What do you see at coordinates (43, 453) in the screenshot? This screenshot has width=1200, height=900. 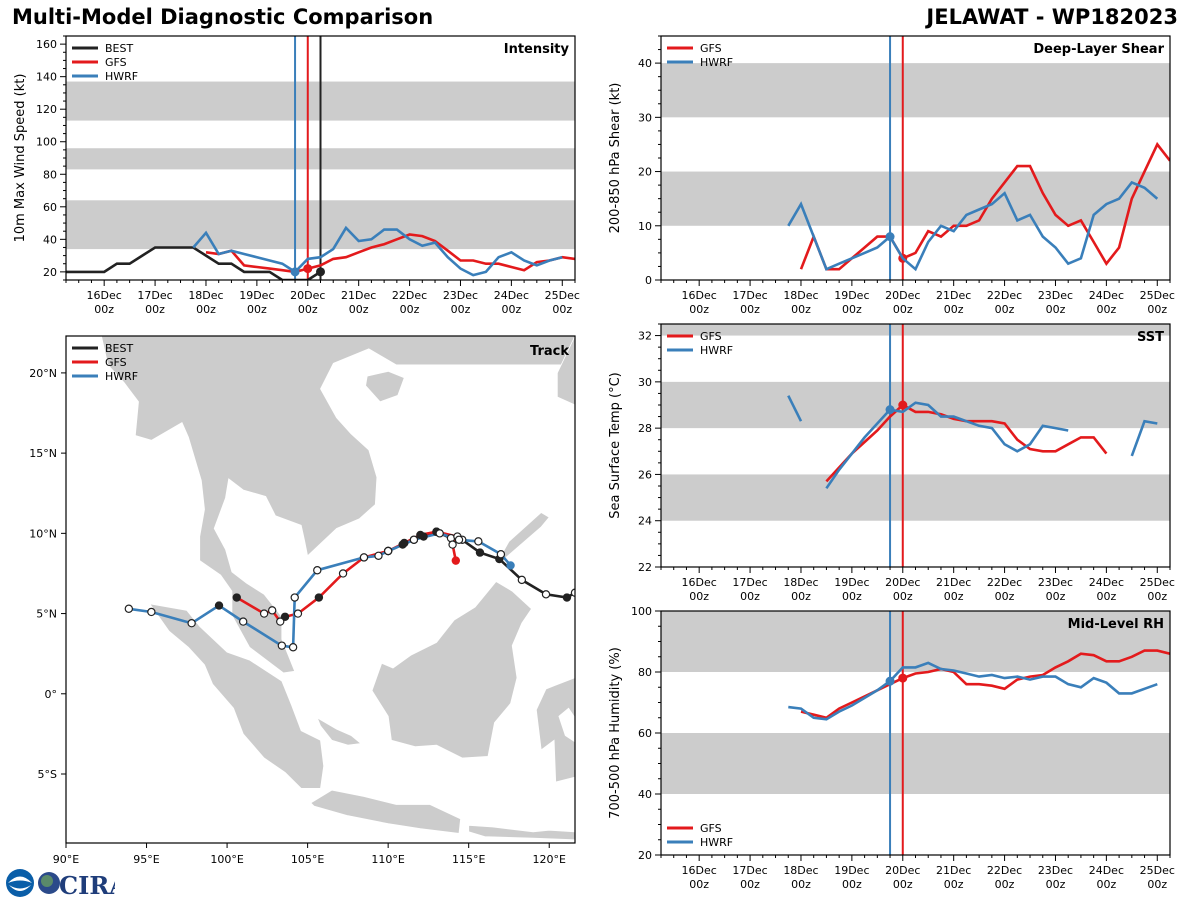 I see `lat-tick-label: 15°N` at bounding box center [43, 453].